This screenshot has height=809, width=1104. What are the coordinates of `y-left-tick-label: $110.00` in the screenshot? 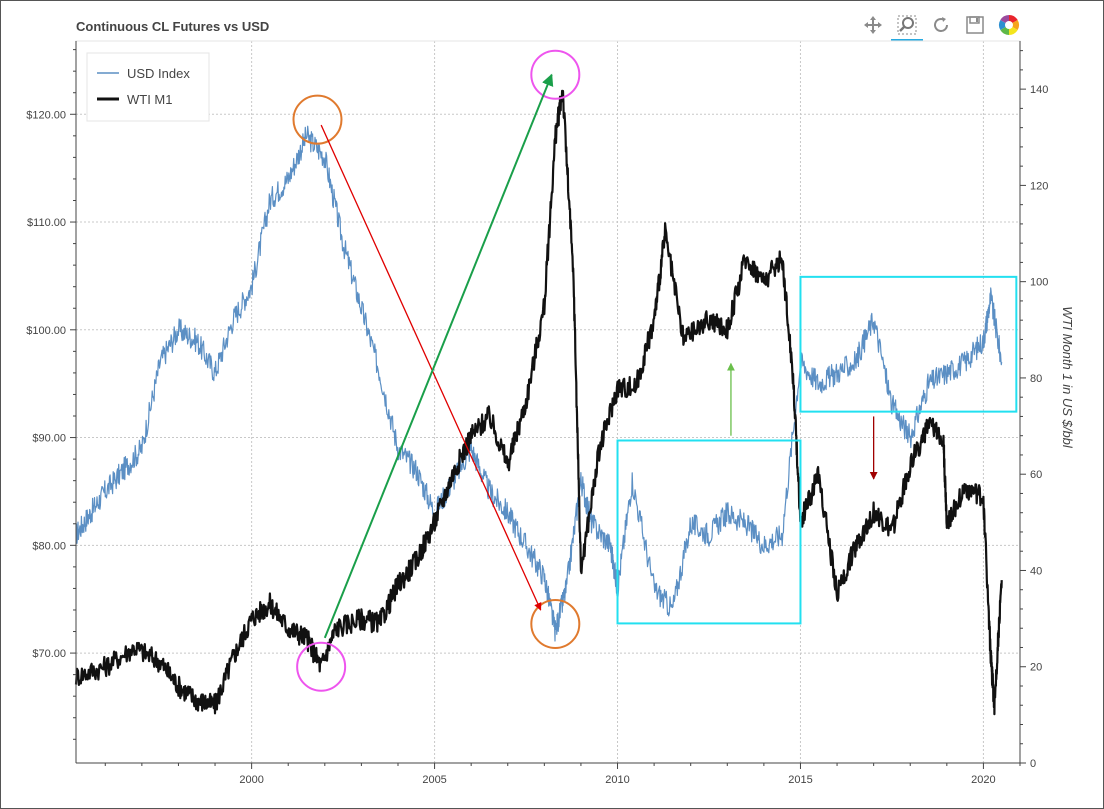 It's located at (46, 223).